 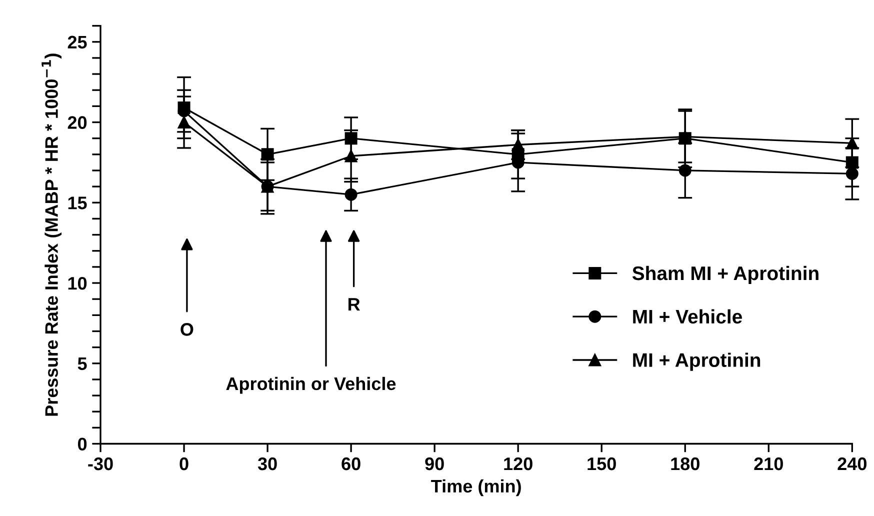 What do you see at coordinates (77, 203) in the screenshot?
I see `y-tick-label: 15` at bounding box center [77, 203].